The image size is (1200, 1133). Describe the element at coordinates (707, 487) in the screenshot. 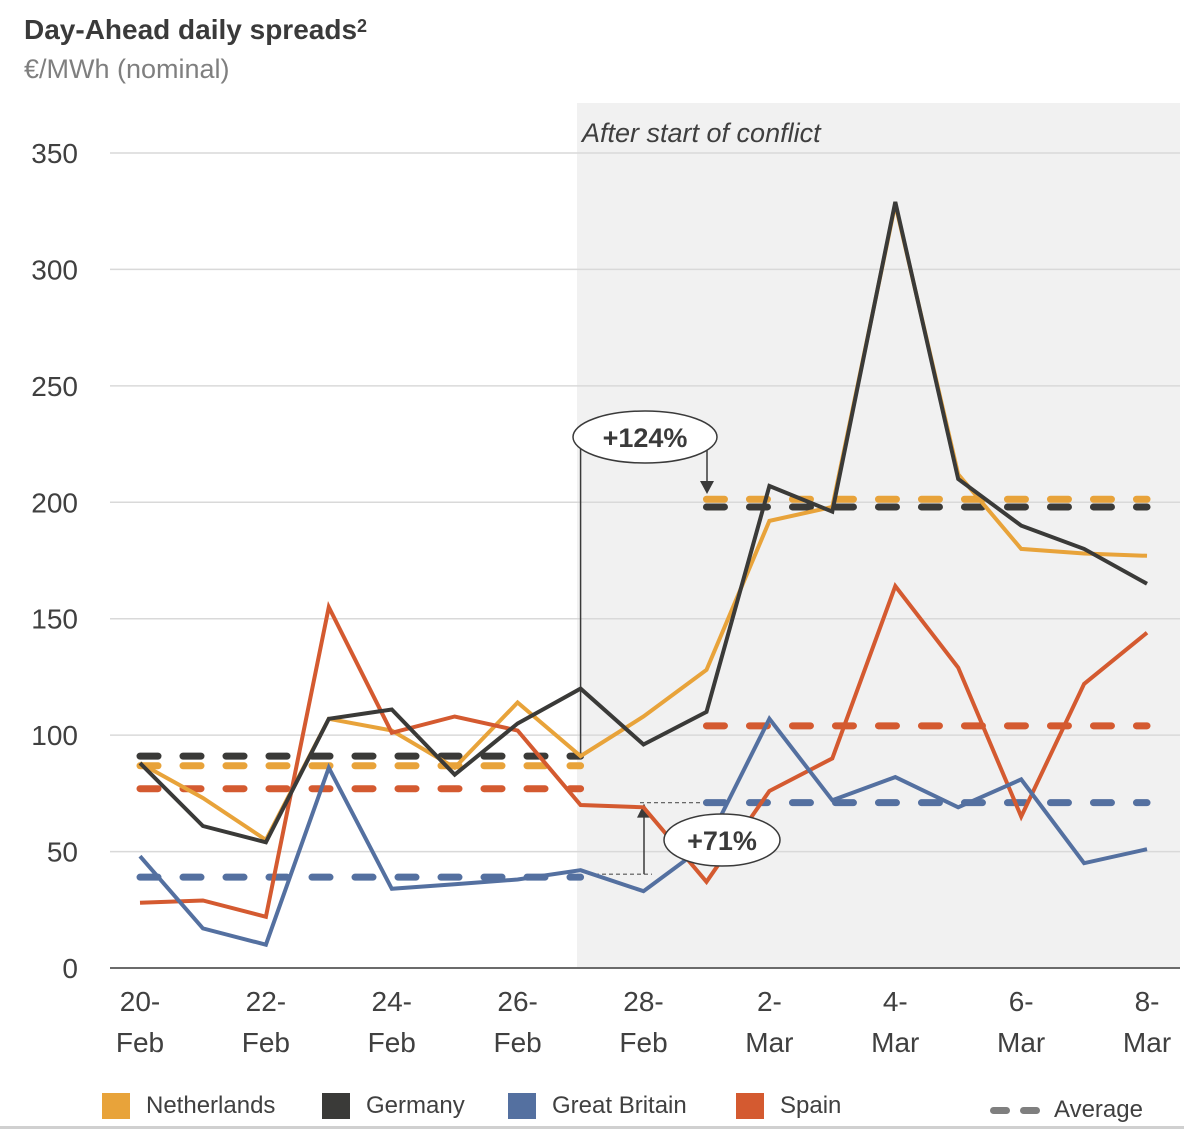

I see `arrow-down-icon` at that location.